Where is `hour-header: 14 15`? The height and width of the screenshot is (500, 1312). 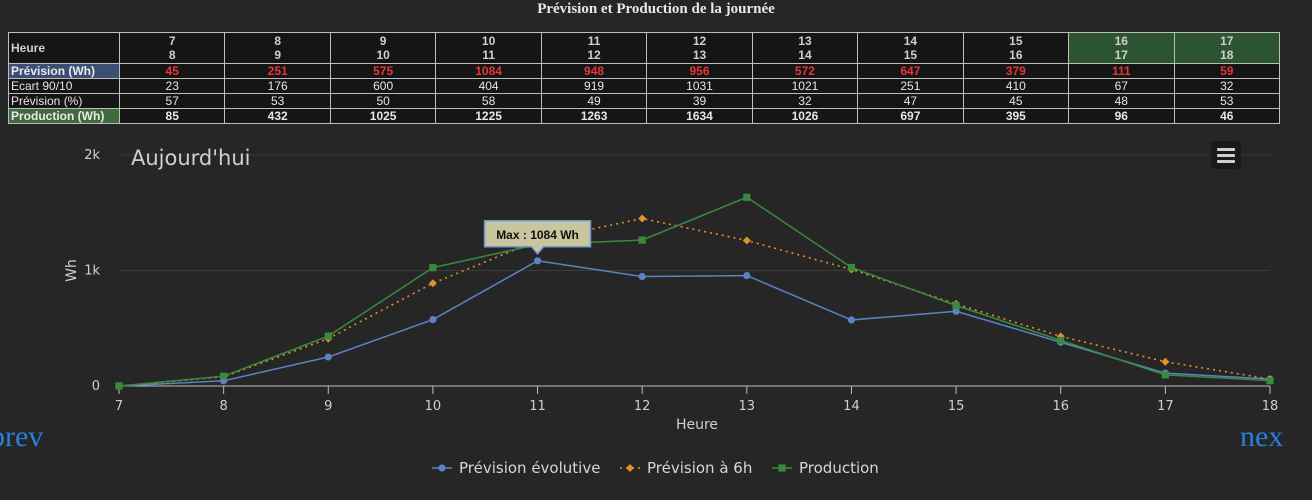 hour-header: 14 15 is located at coordinates (910, 48).